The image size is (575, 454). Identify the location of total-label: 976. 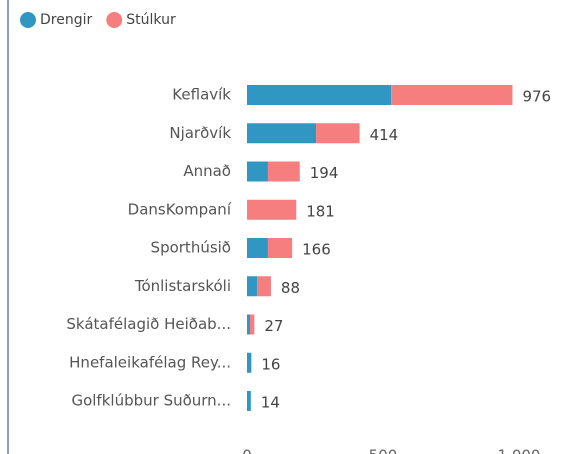
(536, 97).